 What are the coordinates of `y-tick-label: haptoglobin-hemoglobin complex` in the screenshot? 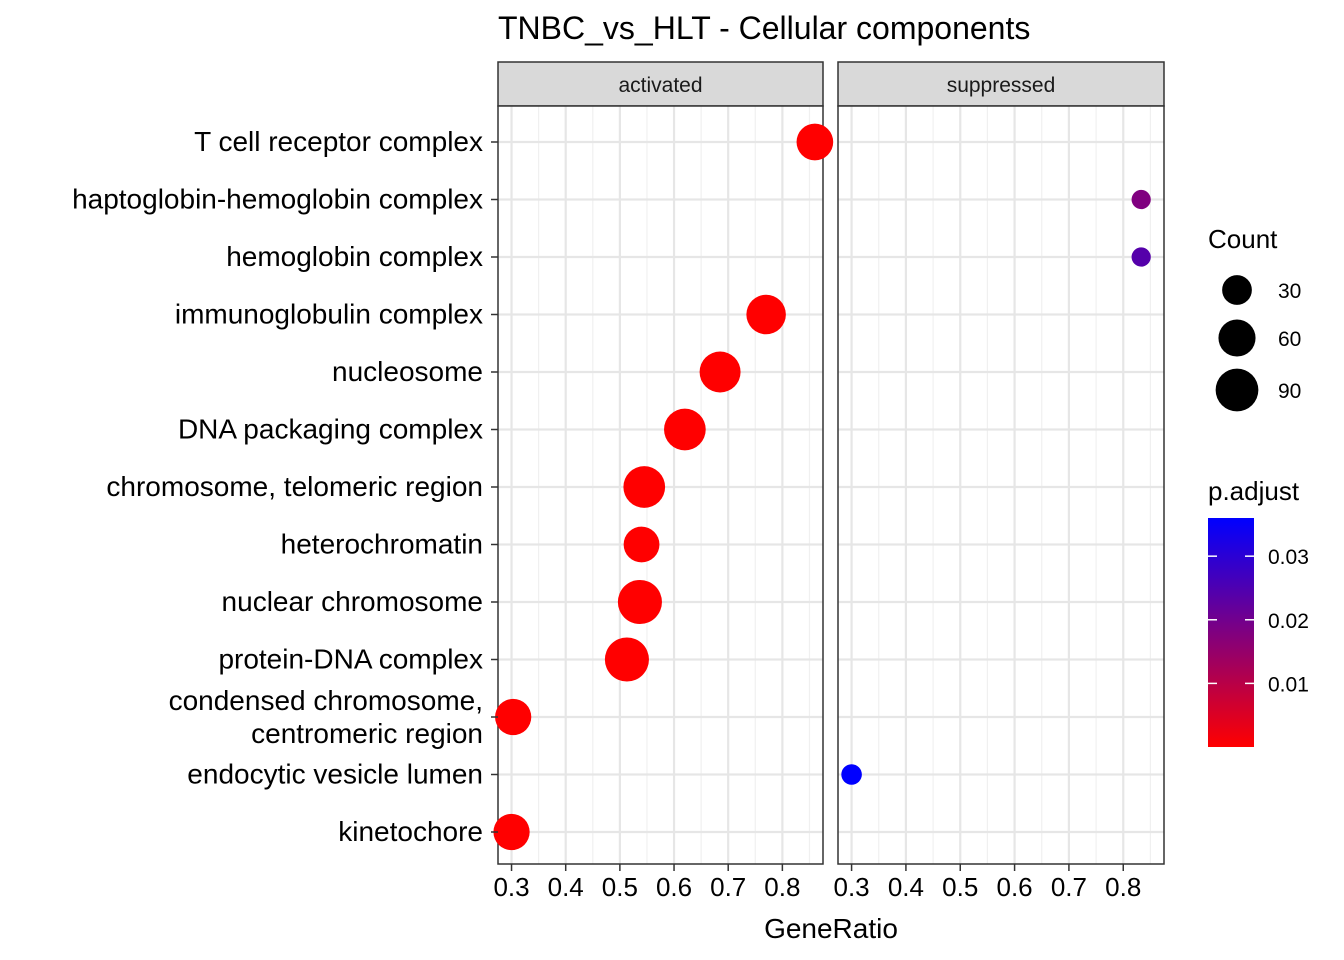 It's located at (277, 199).